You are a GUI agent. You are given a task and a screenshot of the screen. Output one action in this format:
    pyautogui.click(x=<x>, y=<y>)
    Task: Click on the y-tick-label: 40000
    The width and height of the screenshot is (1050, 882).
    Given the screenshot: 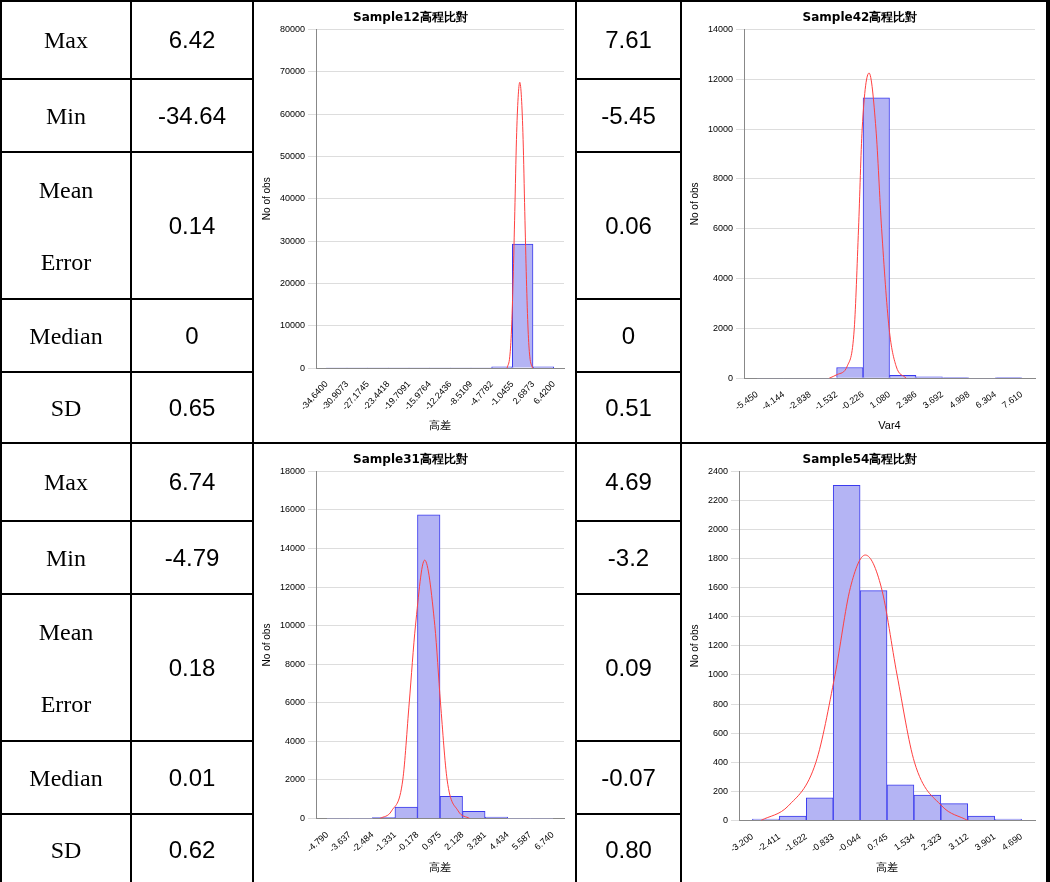 What is the action you would take?
    pyautogui.click(x=293, y=198)
    